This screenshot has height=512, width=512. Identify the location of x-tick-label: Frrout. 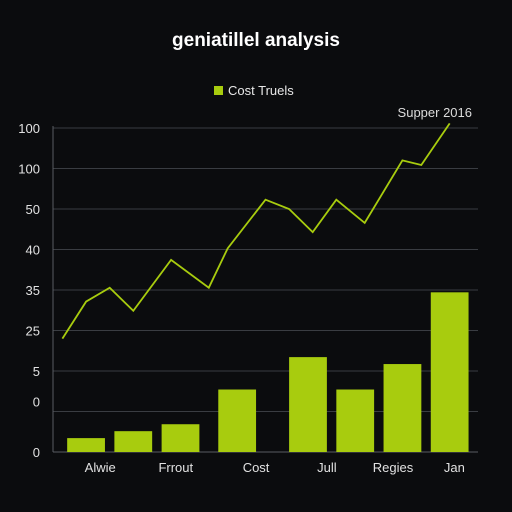
(175, 467).